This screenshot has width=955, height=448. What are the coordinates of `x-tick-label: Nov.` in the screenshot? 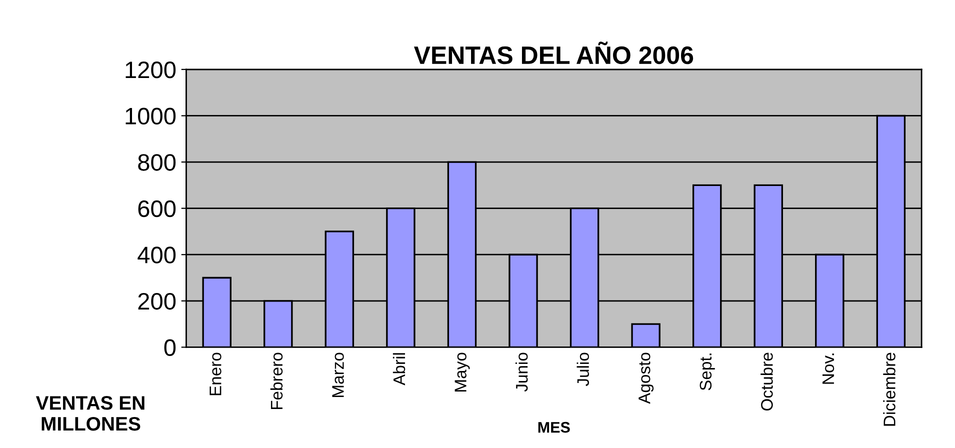 It's located at (828, 369).